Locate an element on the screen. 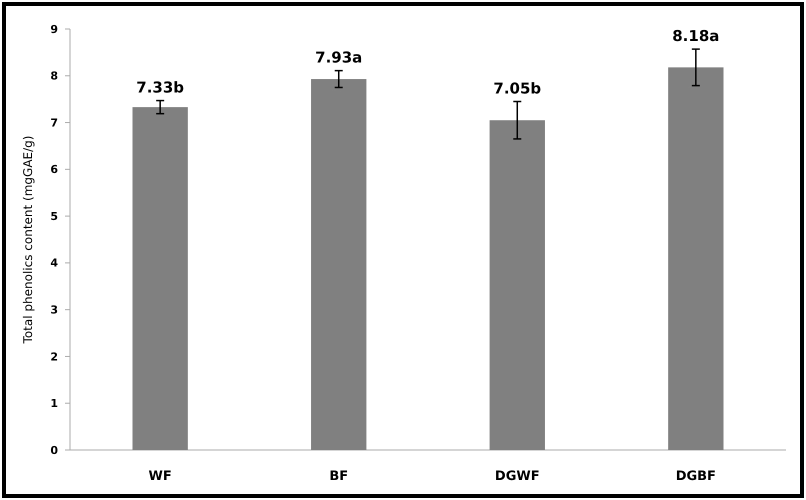 The width and height of the screenshot is (806, 500). data-label: 7.05b is located at coordinates (517, 89).